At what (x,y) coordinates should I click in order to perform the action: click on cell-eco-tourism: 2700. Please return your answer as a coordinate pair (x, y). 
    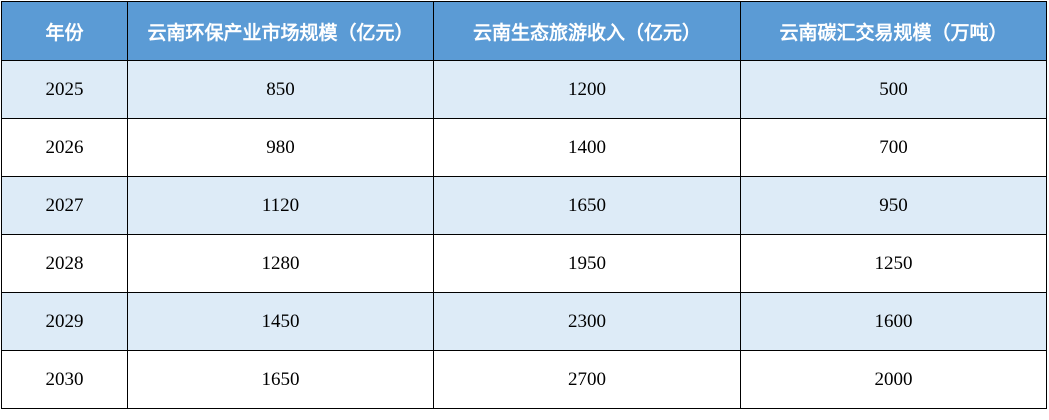
    Looking at the image, I should click on (587, 379).